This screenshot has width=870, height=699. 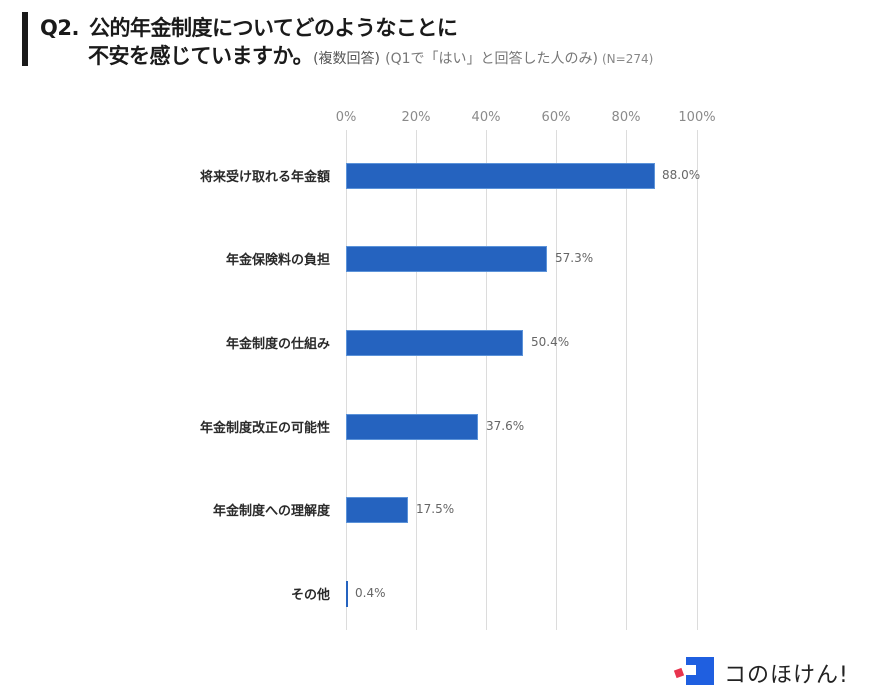 What do you see at coordinates (310, 595) in the screenshot?
I see `category-label: その他` at bounding box center [310, 595].